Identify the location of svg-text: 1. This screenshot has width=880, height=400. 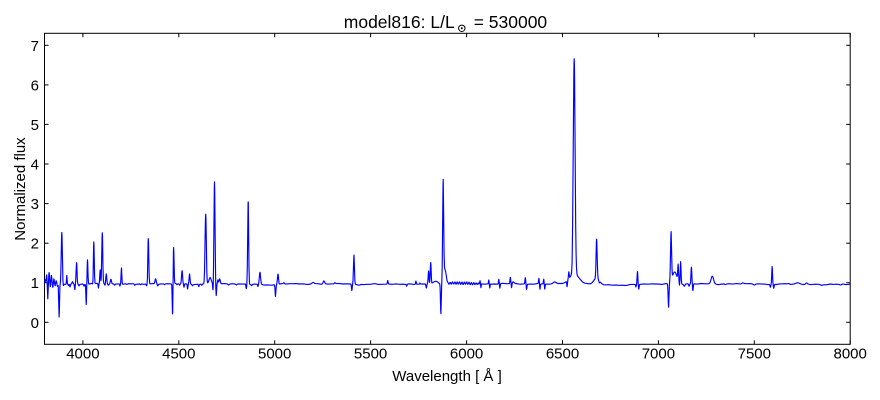
(35, 283).